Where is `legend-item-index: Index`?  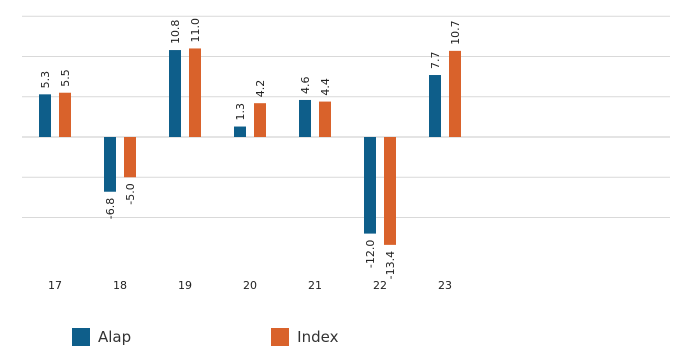 legend-item-index: Index is located at coordinates (304, 337).